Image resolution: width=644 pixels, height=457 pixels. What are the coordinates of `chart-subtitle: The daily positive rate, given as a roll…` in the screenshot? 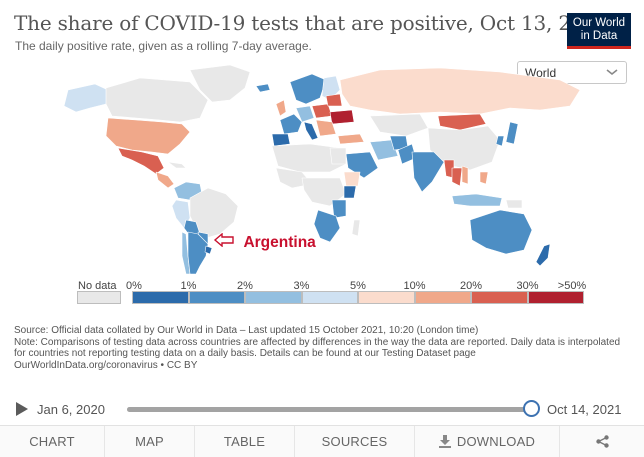 It's located at (163, 46).